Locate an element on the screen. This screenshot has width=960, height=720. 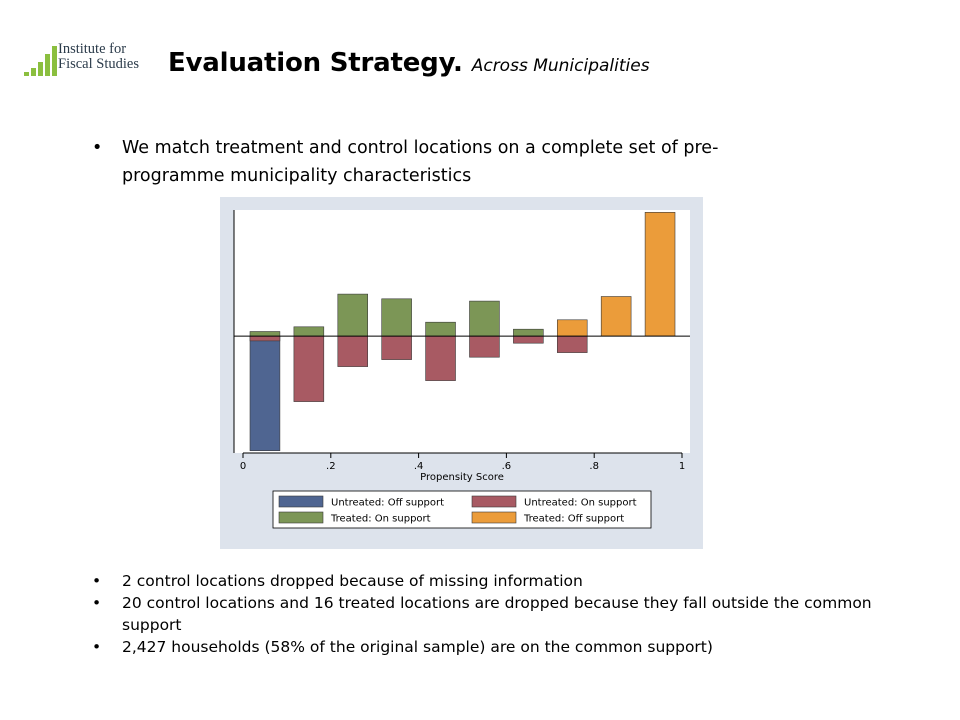
slide-title-main: Evaluation Strategy. is located at coordinates (315, 63).